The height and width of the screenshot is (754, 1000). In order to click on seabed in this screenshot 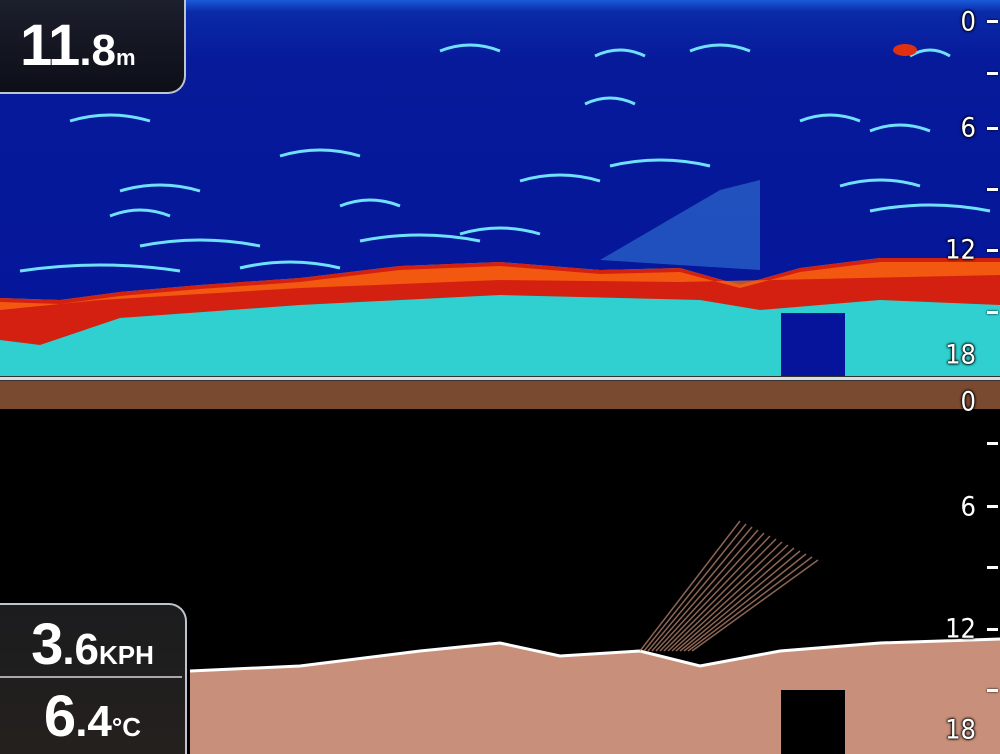, I will do `click(595, 696)`.